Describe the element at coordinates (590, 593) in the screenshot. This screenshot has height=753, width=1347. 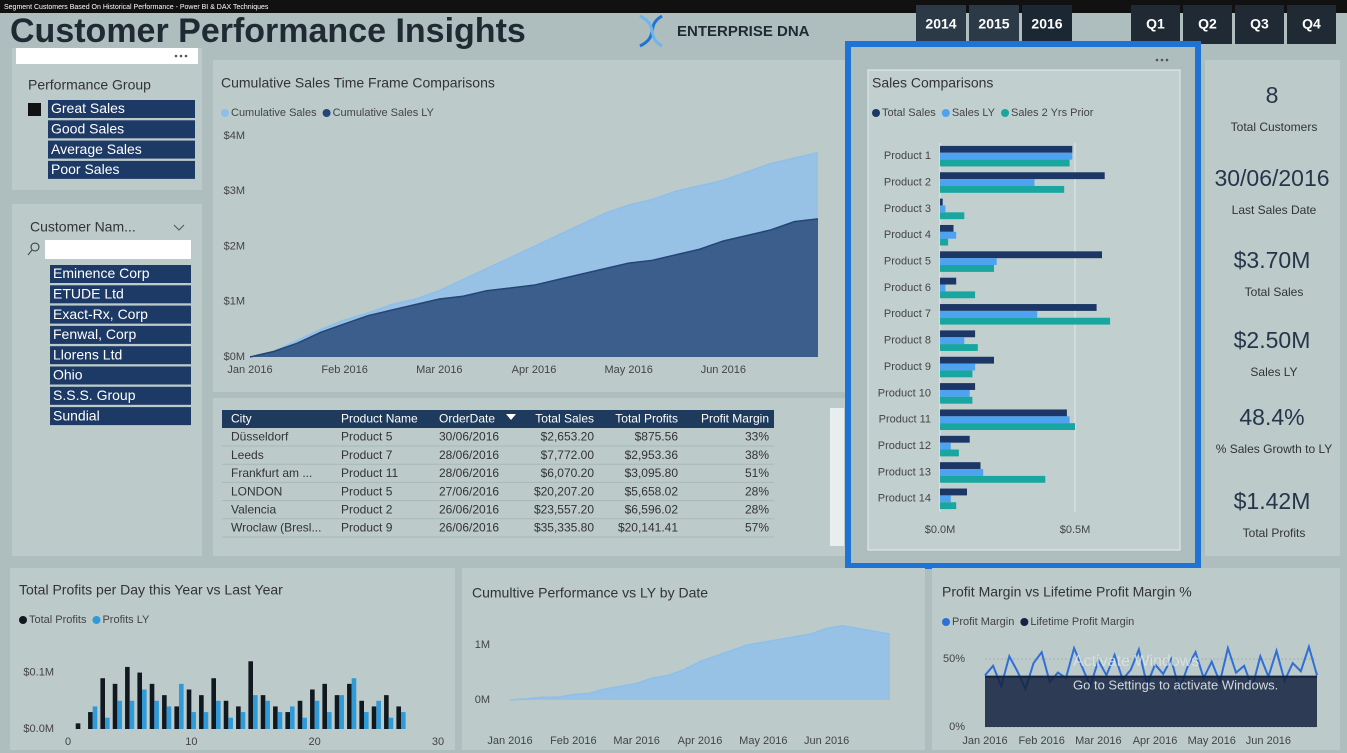
I see `chart-title: Cumultive Performance vs LY by Date` at that location.